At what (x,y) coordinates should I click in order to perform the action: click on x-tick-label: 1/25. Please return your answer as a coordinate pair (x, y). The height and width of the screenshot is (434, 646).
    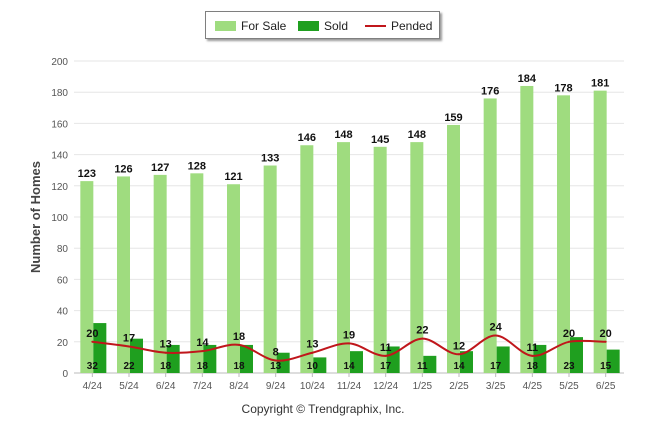
    Looking at the image, I should click on (423, 386).